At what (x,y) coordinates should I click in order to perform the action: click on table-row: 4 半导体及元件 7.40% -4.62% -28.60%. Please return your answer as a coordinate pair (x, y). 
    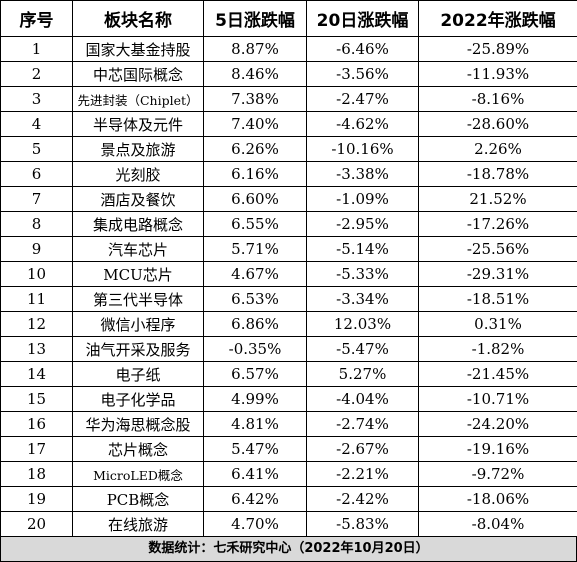
    Looking at the image, I should click on (288, 124).